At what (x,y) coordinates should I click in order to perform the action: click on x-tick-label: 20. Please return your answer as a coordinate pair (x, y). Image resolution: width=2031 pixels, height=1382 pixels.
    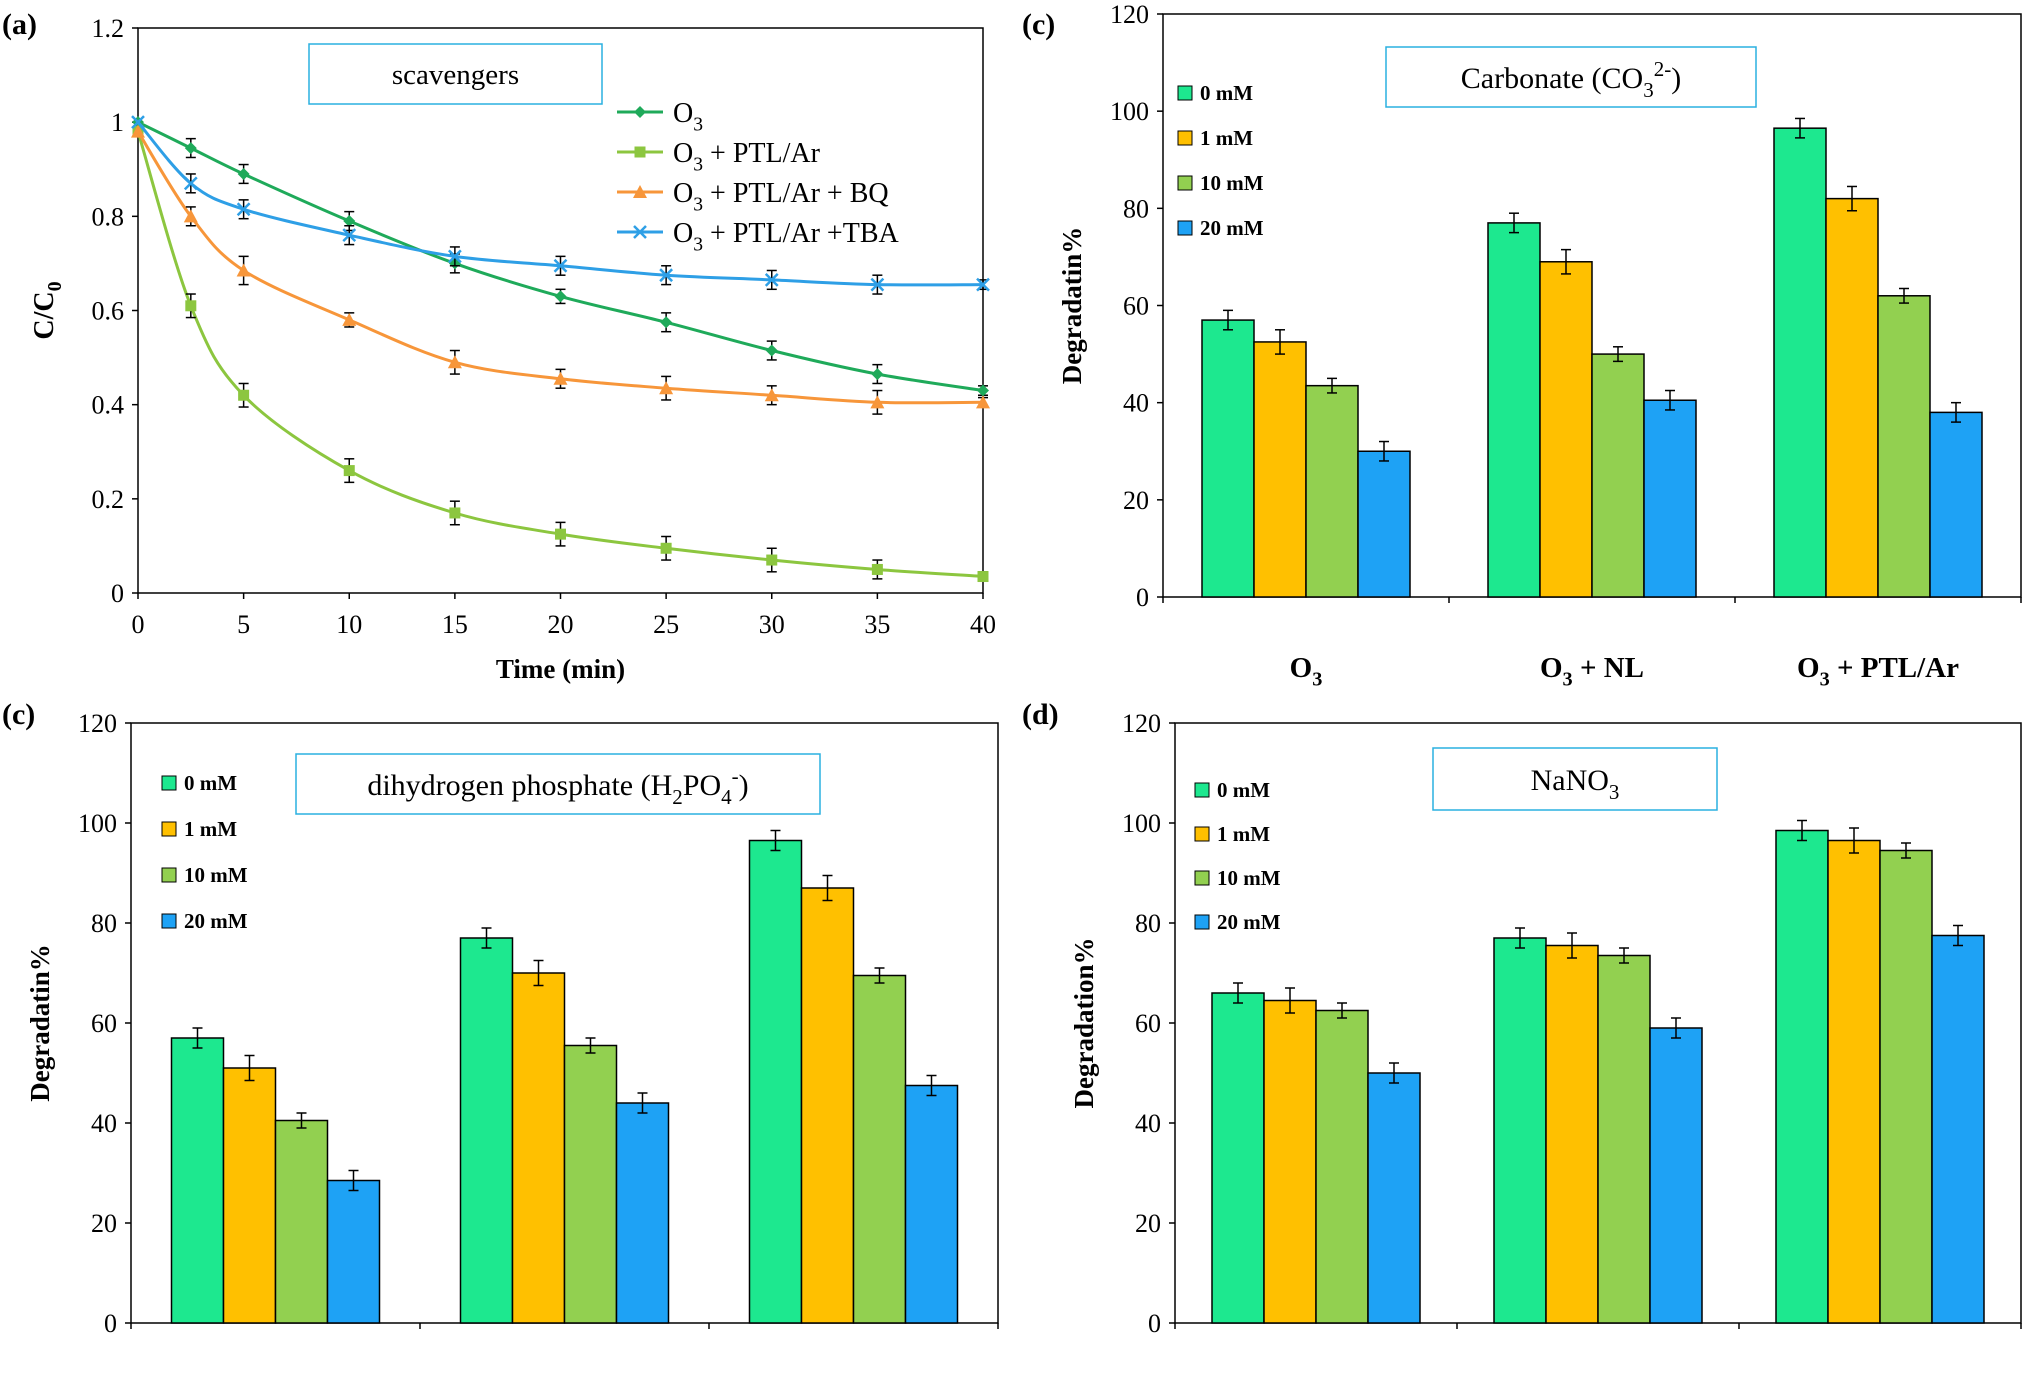
    Looking at the image, I should click on (561, 624).